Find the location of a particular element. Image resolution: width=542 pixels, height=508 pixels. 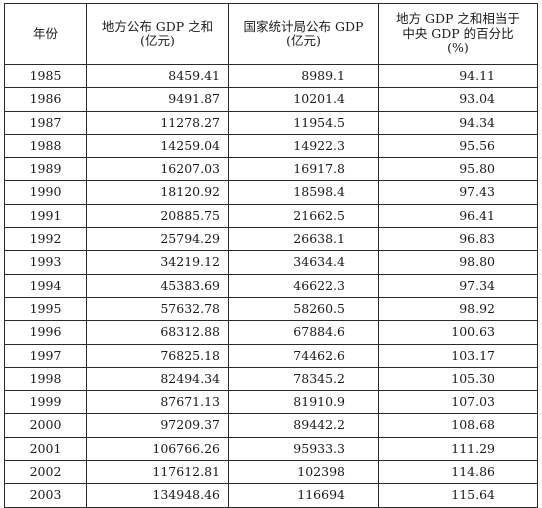

ratio-cell: 111.29 is located at coordinates (458, 449).